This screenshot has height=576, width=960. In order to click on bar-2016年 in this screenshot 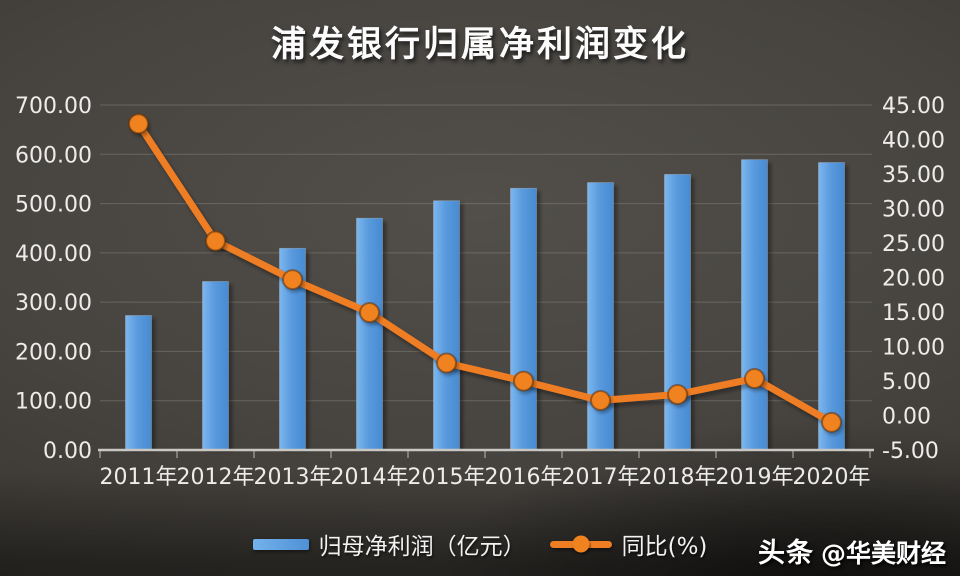, I will do `click(523, 319)`.